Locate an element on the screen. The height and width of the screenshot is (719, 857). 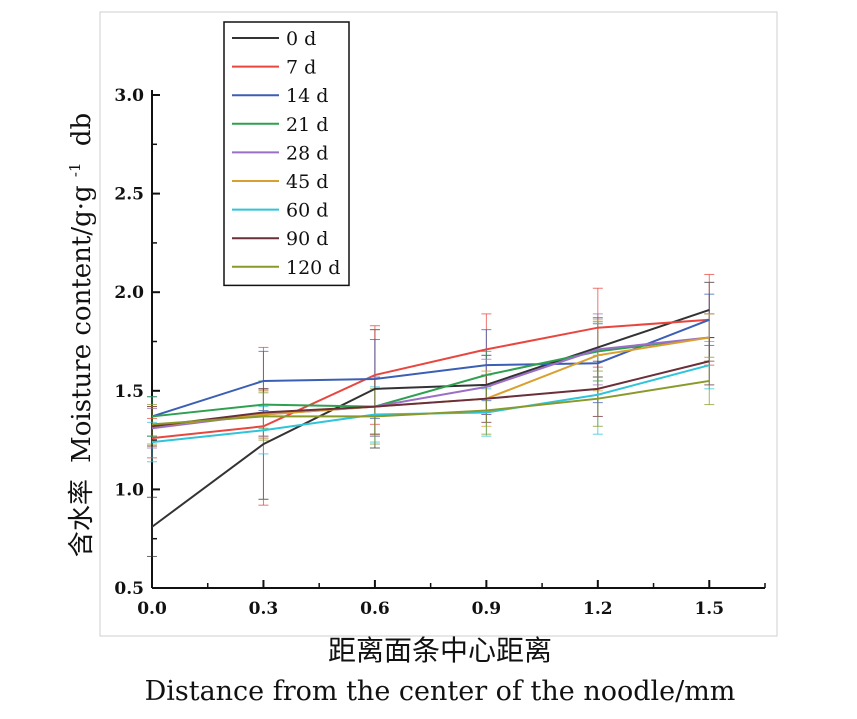
series-line-120d is located at coordinates (430, 402).